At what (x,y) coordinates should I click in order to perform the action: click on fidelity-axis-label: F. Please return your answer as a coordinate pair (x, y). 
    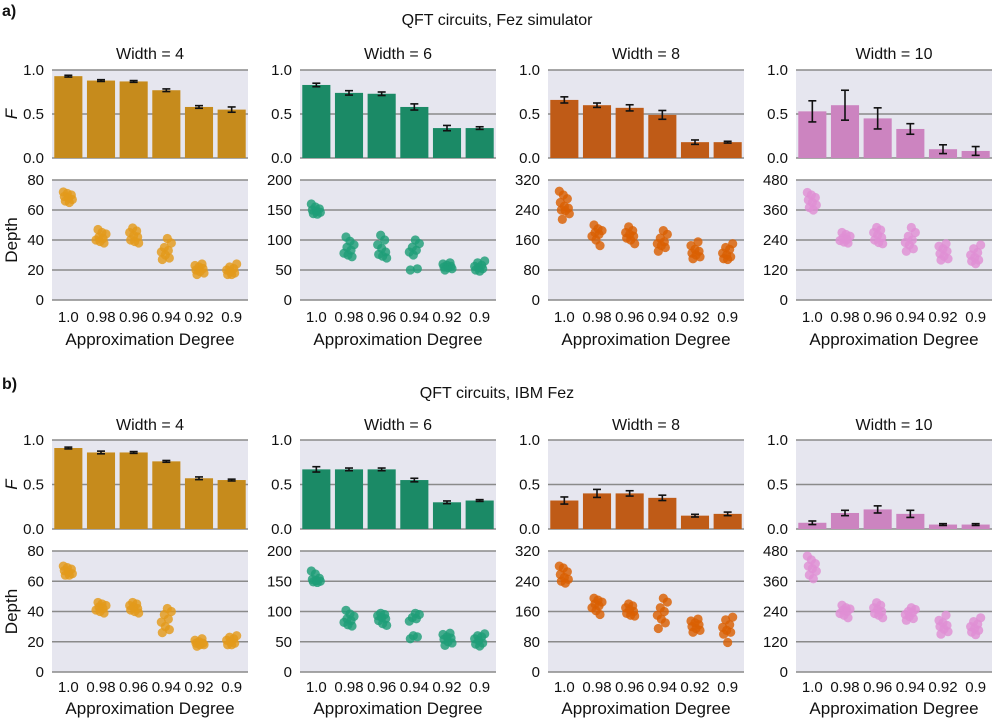
    Looking at the image, I should click on (11, 113).